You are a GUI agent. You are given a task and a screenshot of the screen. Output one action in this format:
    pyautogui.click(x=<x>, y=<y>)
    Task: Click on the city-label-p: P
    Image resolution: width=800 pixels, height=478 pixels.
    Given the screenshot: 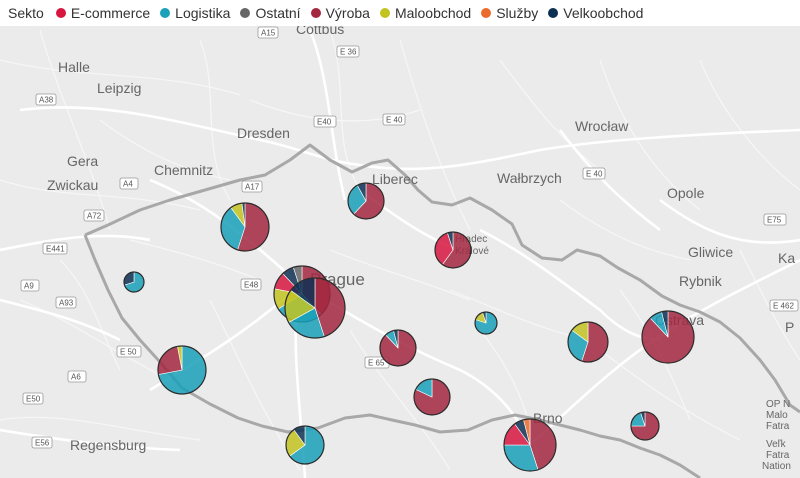 What is the action you would take?
    pyautogui.click(x=789, y=327)
    